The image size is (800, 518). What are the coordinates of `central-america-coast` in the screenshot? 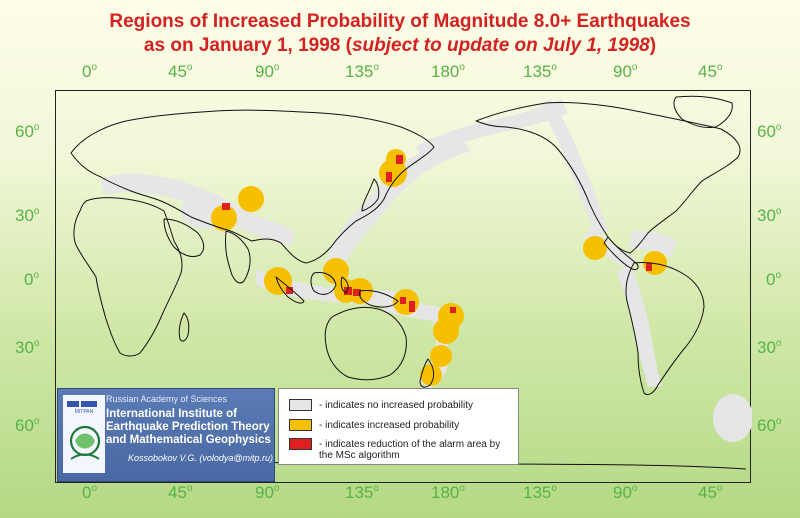 It's located at (621, 253).